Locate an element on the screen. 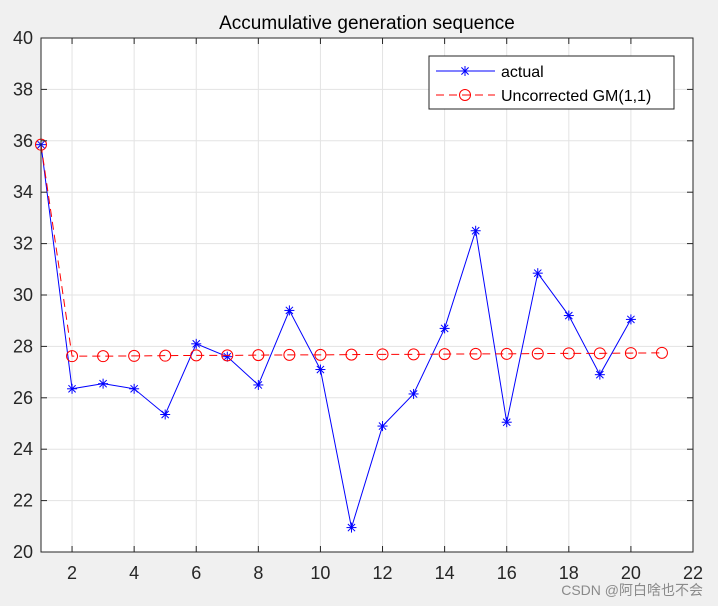  legend-gm-label: Uncorrected GM(1,1) is located at coordinates (576, 96).